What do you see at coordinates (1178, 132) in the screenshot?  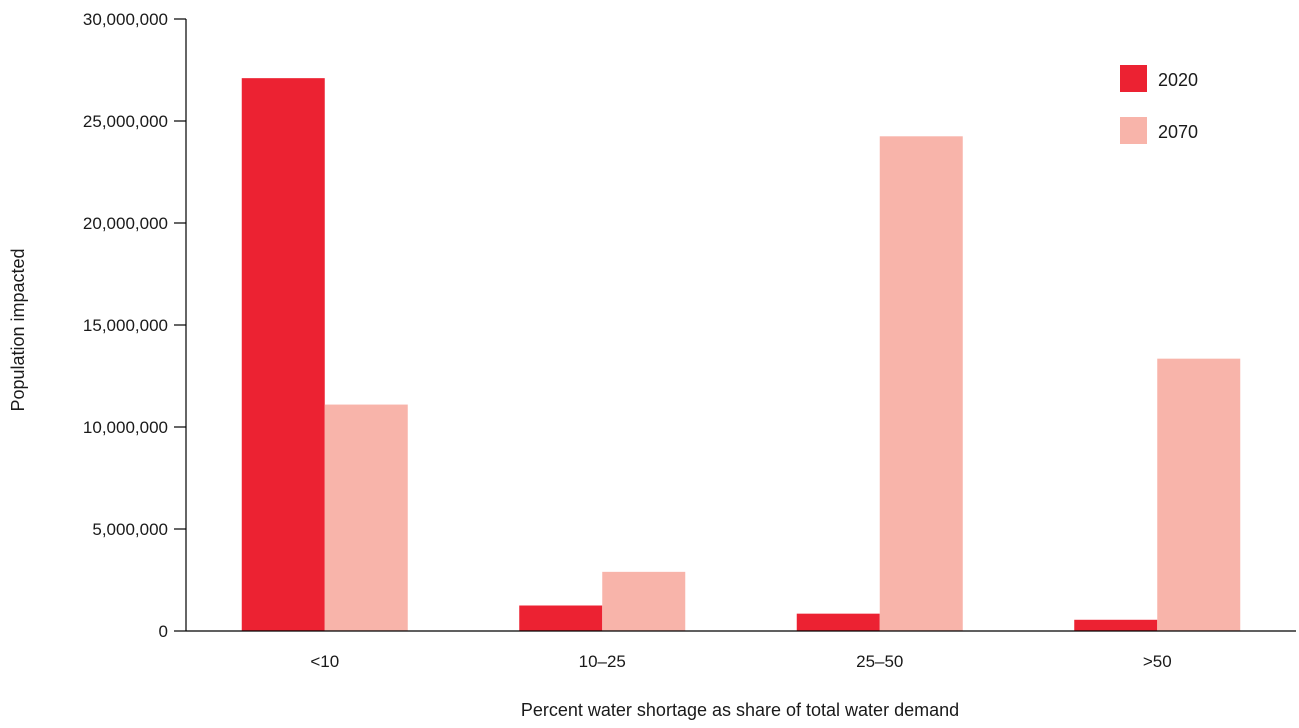 I see `legend-label: 2070` at bounding box center [1178, 132].